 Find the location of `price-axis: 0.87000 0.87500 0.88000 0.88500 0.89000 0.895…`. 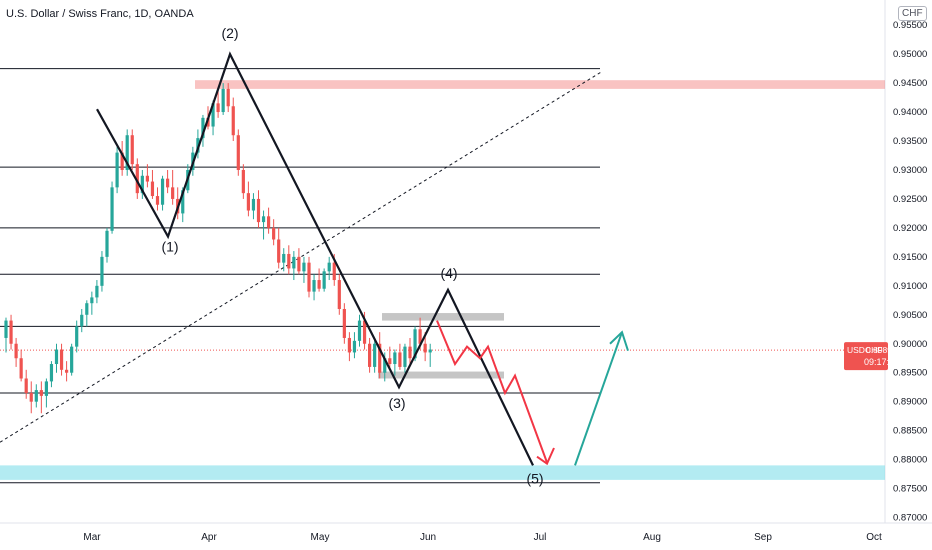

price-axis: 0.87000 0.87500 0.88000 0.88500 0.89000 0.895… is located at coordinates (910, 271).